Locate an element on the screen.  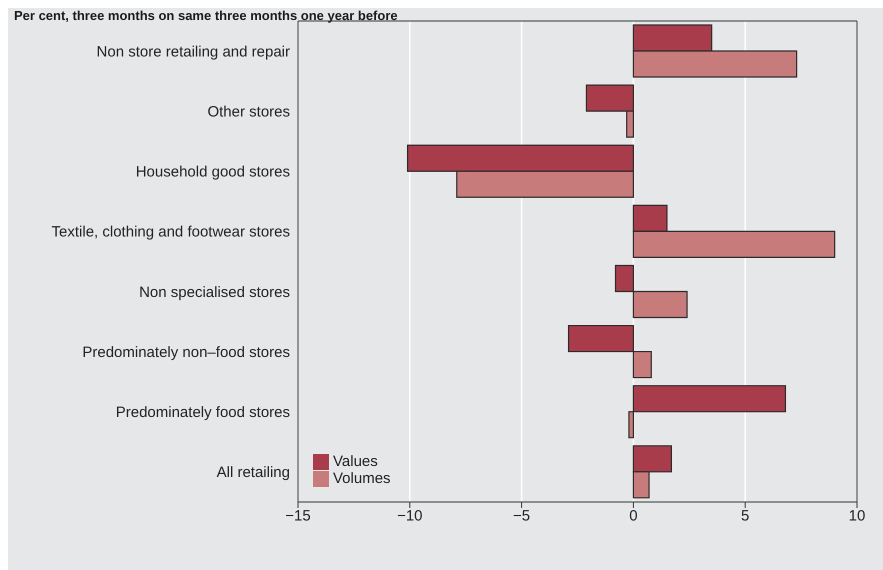
x-tick-label: −10 is located at coordinates (410, 516).